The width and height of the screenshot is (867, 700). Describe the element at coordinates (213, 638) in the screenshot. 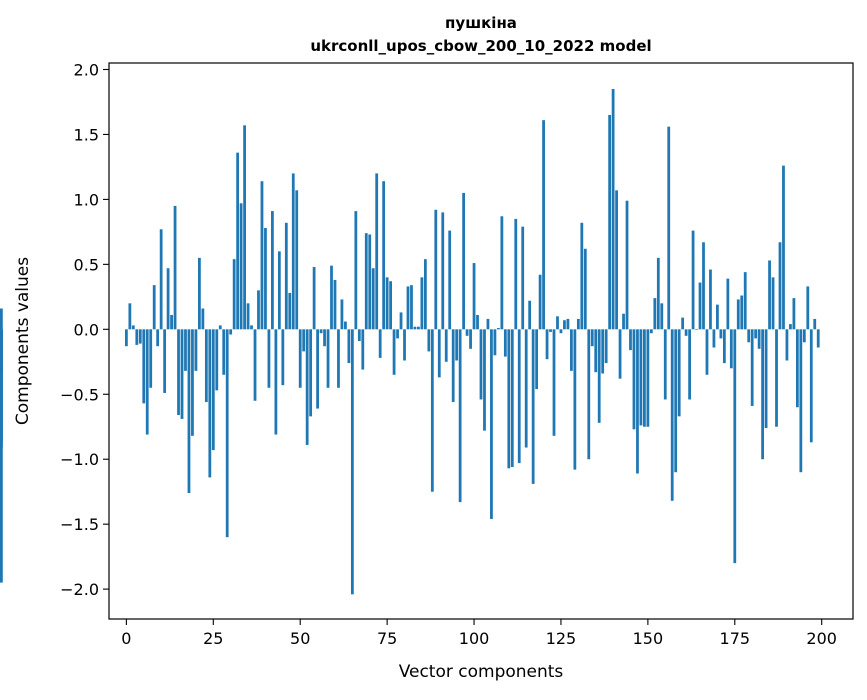

I see `x-tick-label: 25` at that location.